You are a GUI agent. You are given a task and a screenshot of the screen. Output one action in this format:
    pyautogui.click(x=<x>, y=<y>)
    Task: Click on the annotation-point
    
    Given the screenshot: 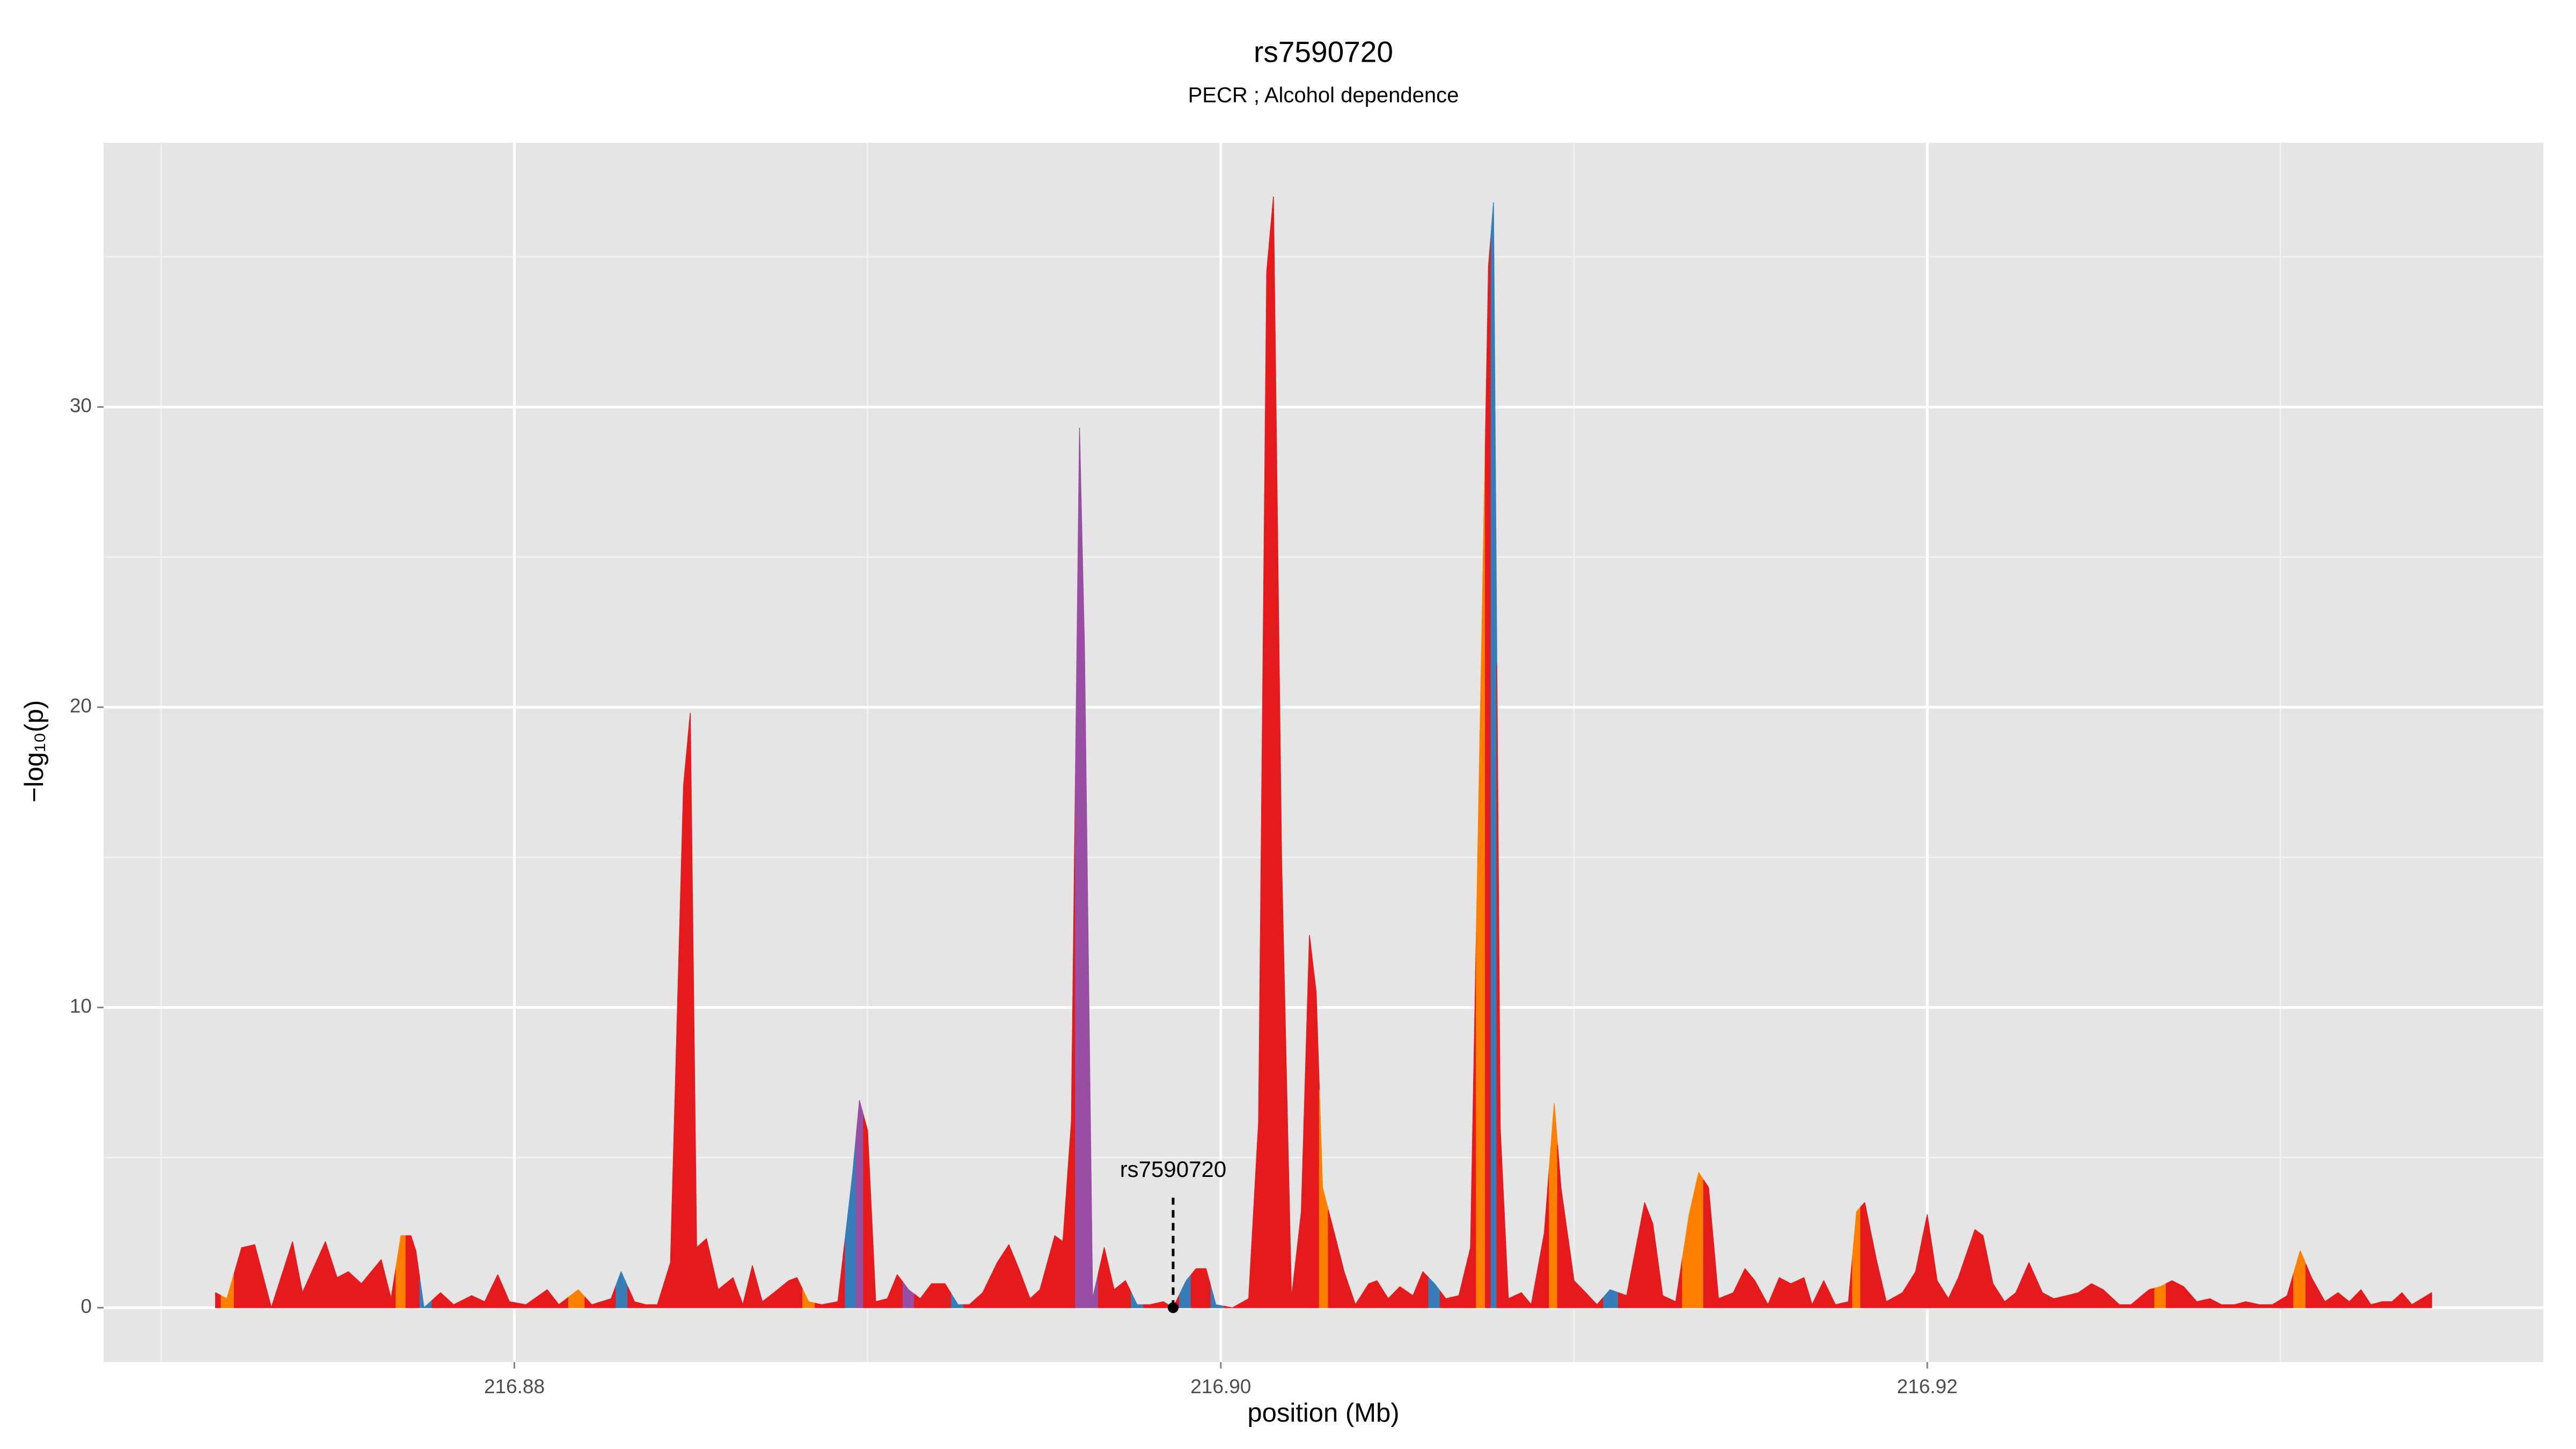 What is the action you would take?
    pyautogui.click(x=1173, y=1307)
    